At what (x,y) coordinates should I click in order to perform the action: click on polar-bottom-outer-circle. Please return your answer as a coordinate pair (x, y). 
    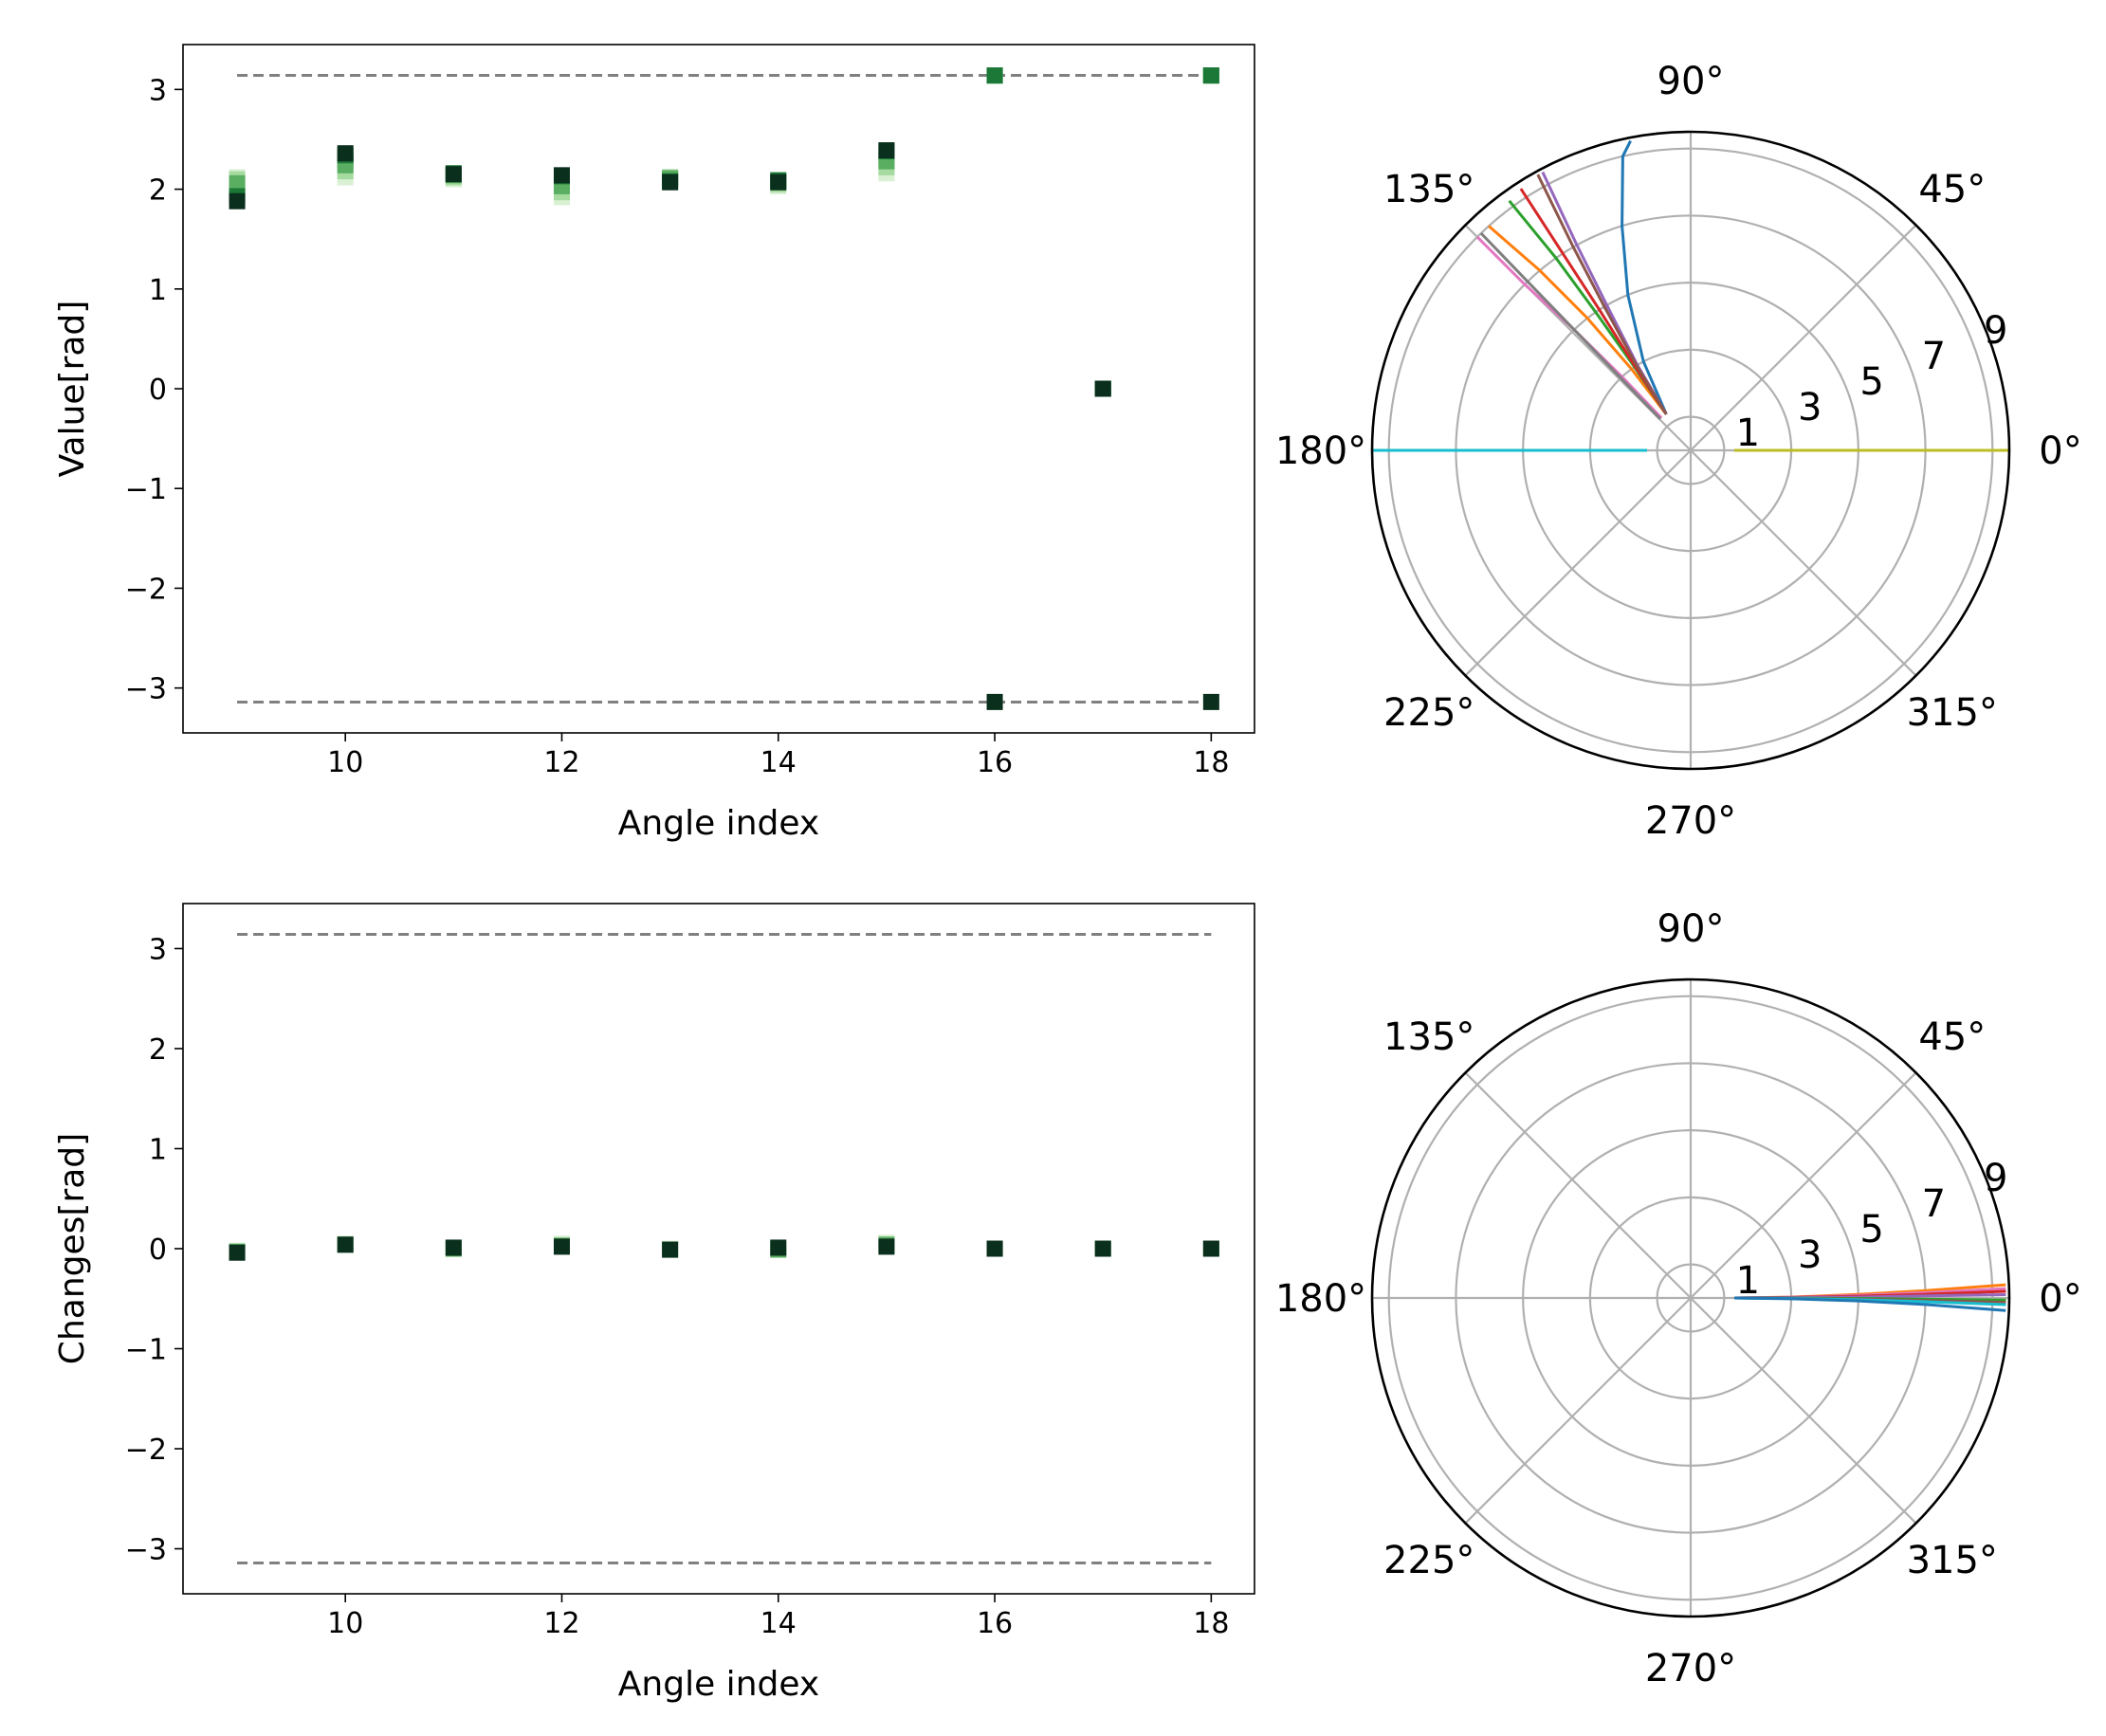
    Looking at the image, I should click on (1690, 1298).